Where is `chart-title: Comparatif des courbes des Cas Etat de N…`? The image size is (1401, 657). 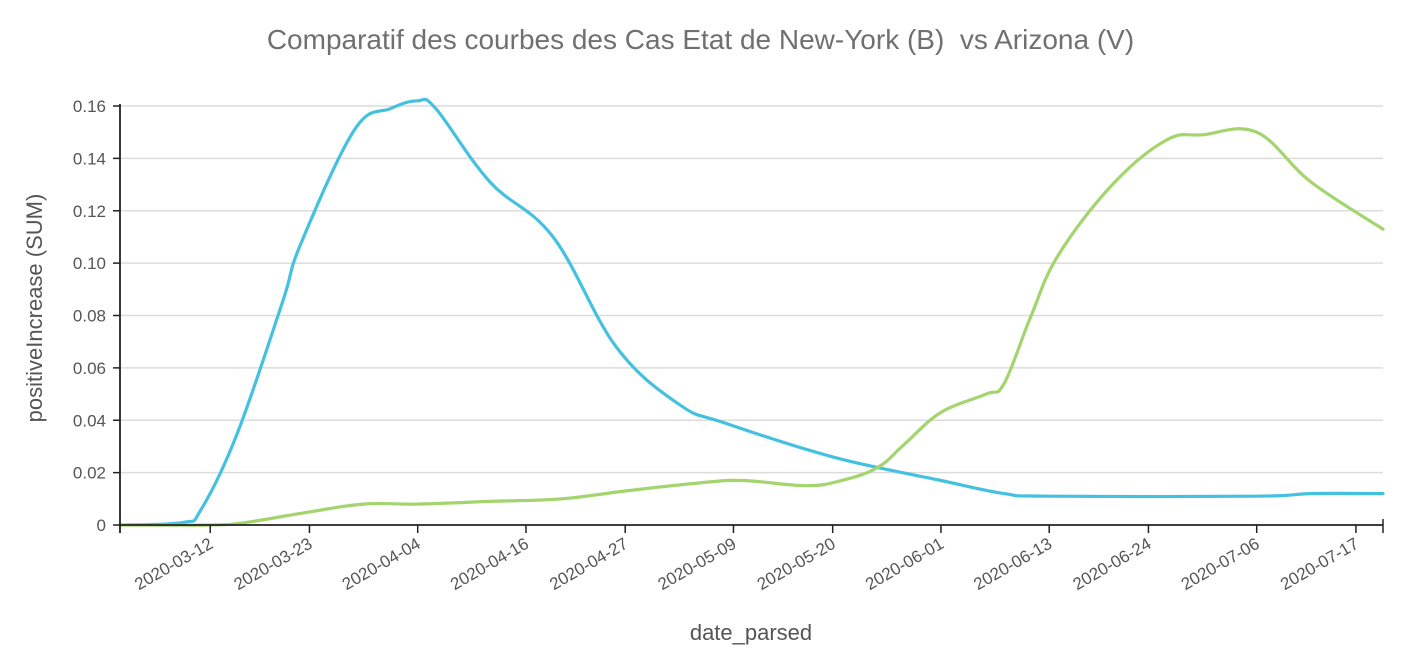 chart-title: Comparatif des courbes des Cas Etat de N… is located at coordinates (700, 39).